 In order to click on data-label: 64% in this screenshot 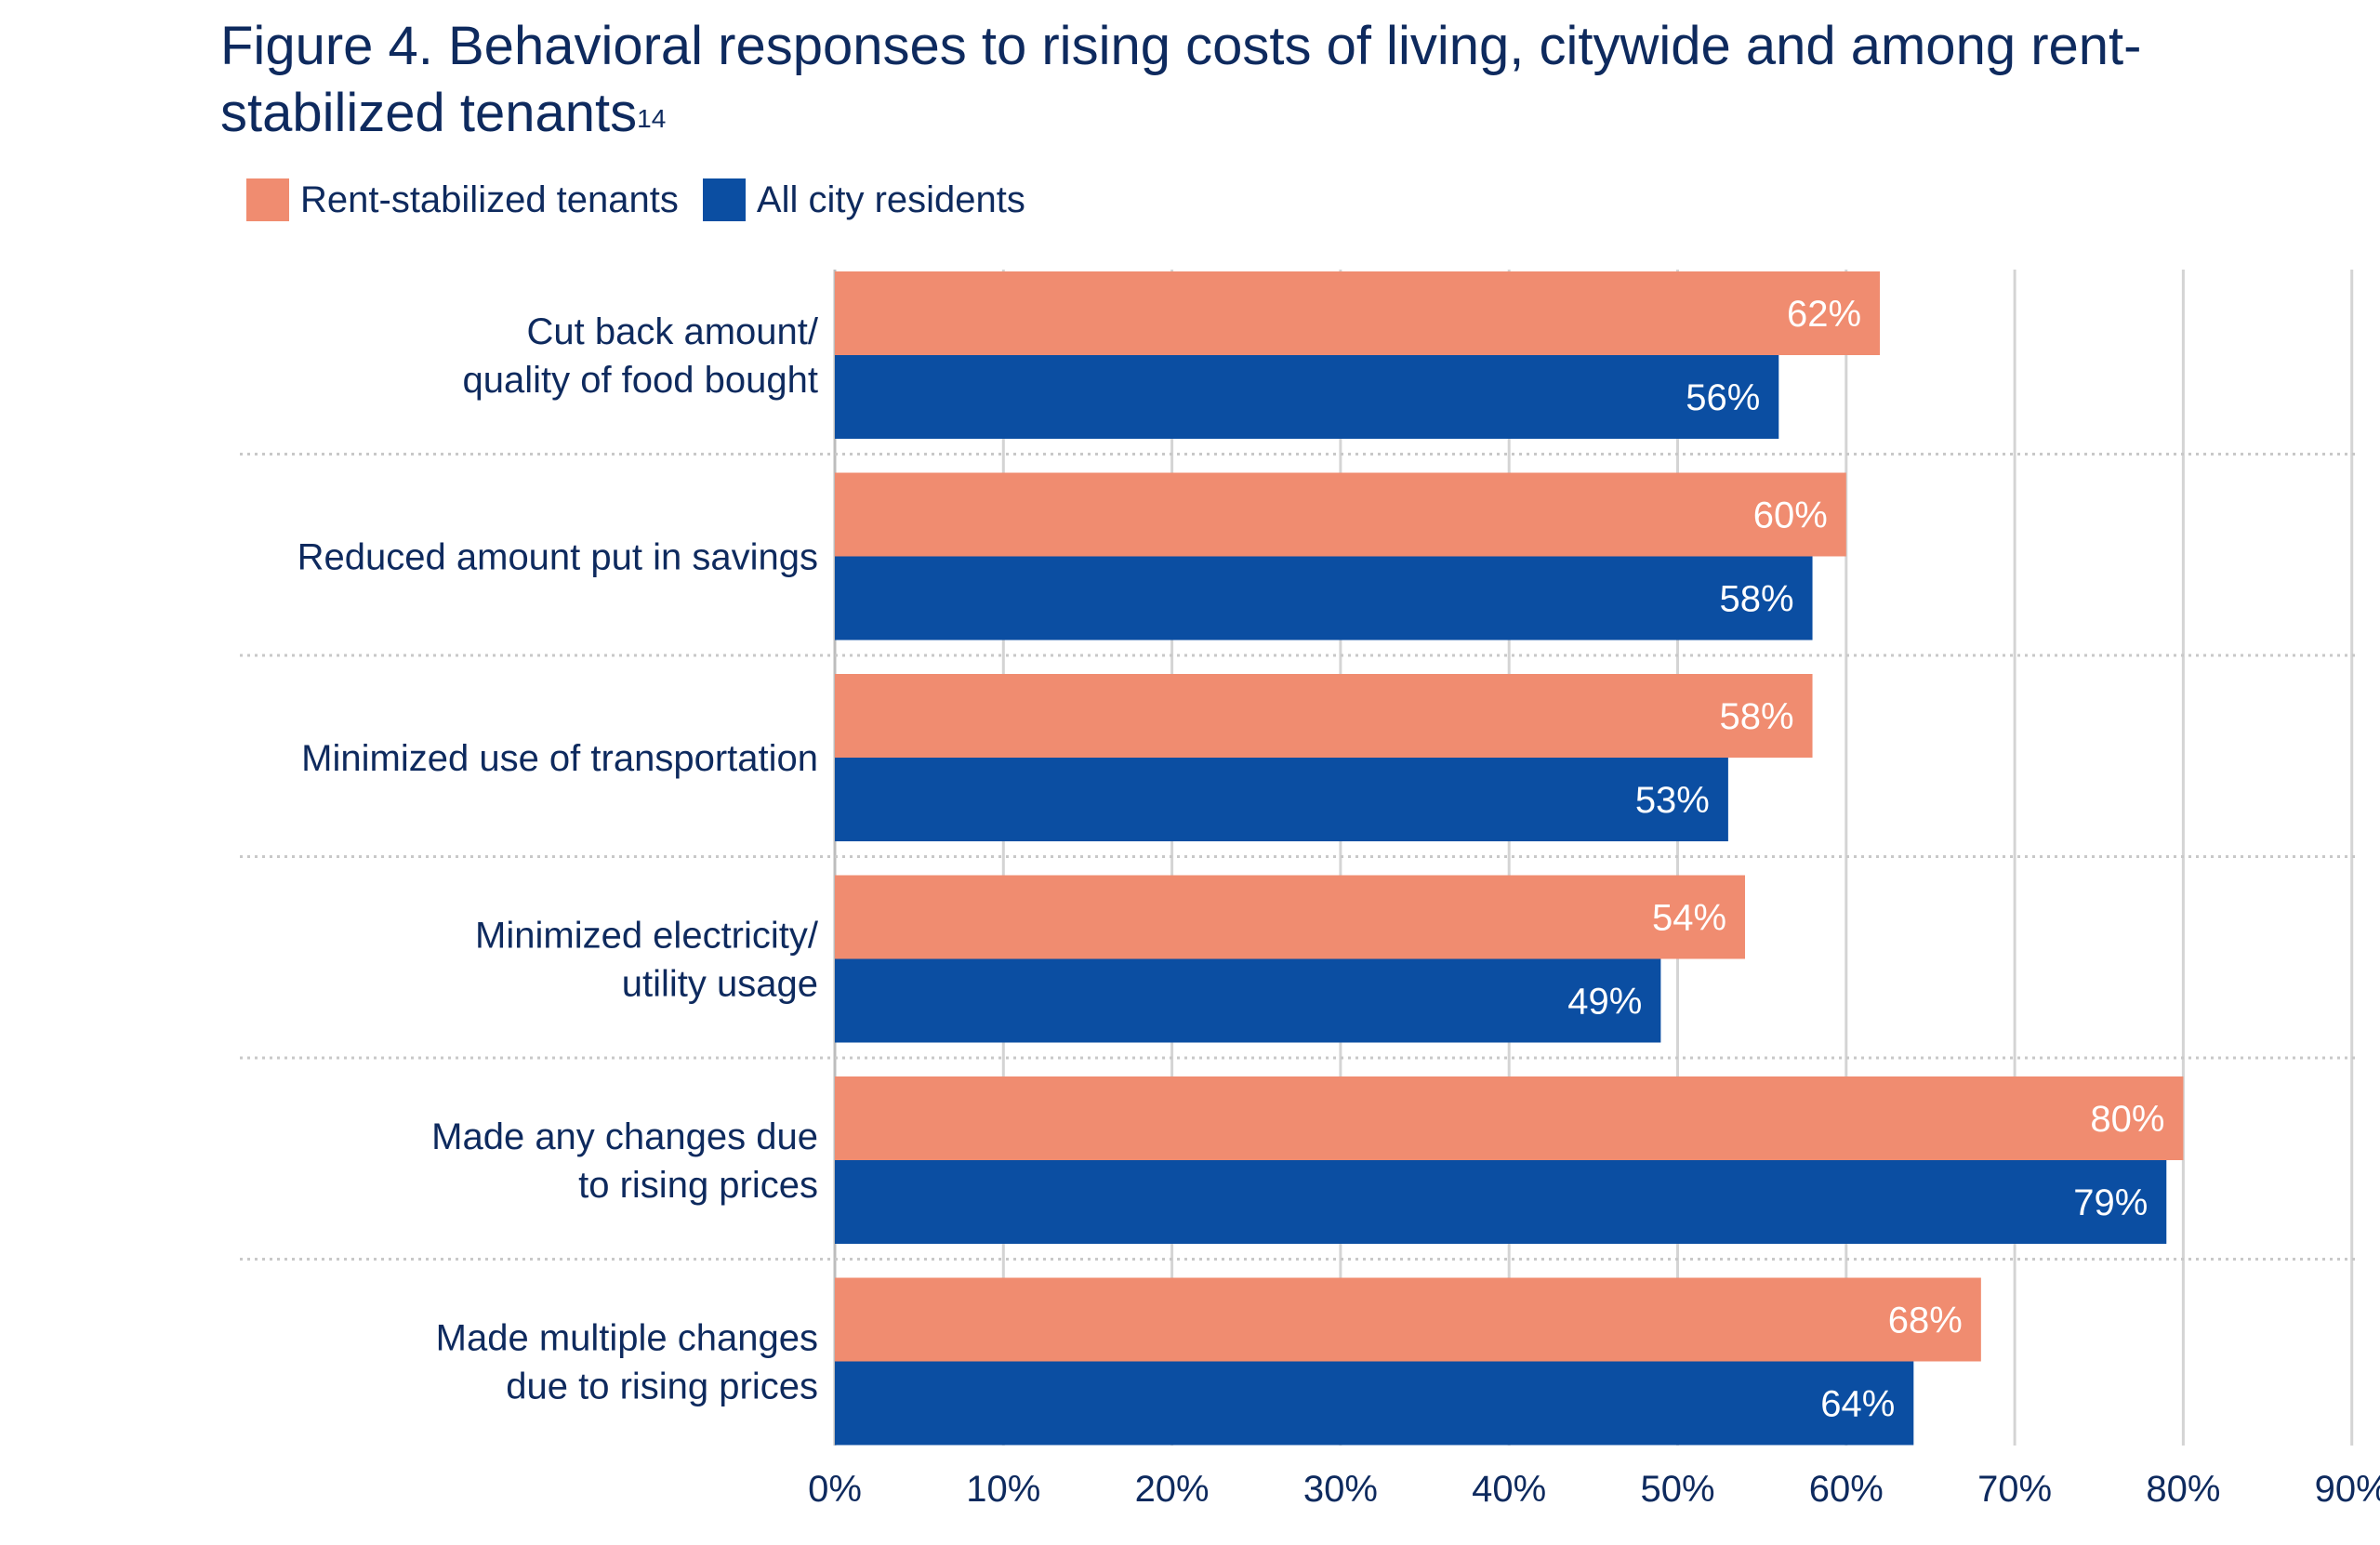, I will do `click(1857, 1405)`.